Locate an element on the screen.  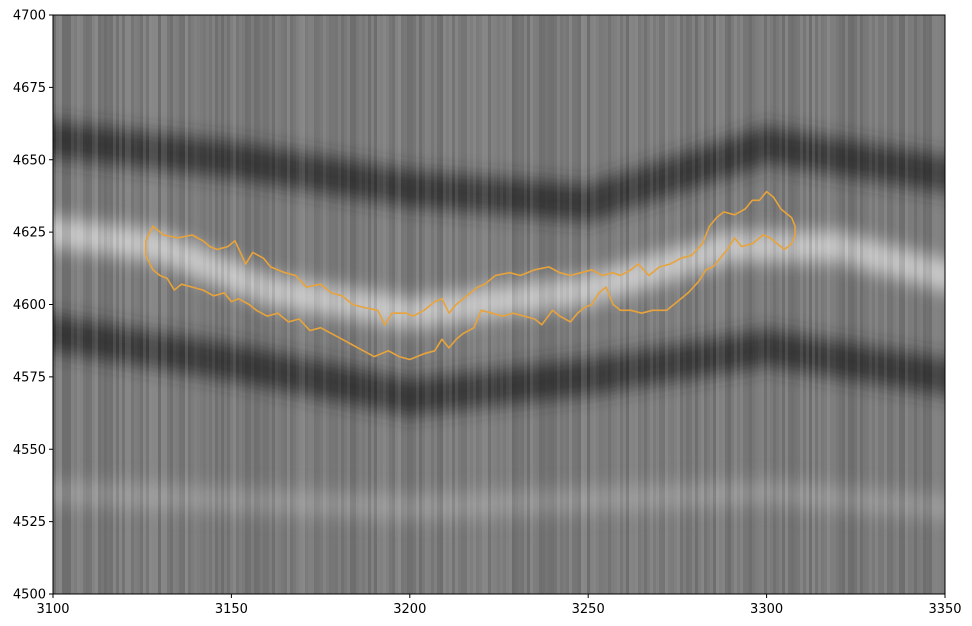
y-tick-label: 4575 is located at coordinates (29, 377).